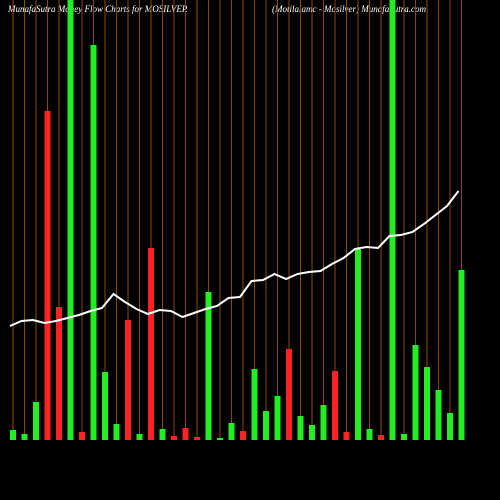 This screenshot has width=500, height=500. Describe the element at coordinates (349, 9) in the screenshot. I see `chart-subtitle: (Motilalamc - Mosilver) MunafaSutra.com` at that location.